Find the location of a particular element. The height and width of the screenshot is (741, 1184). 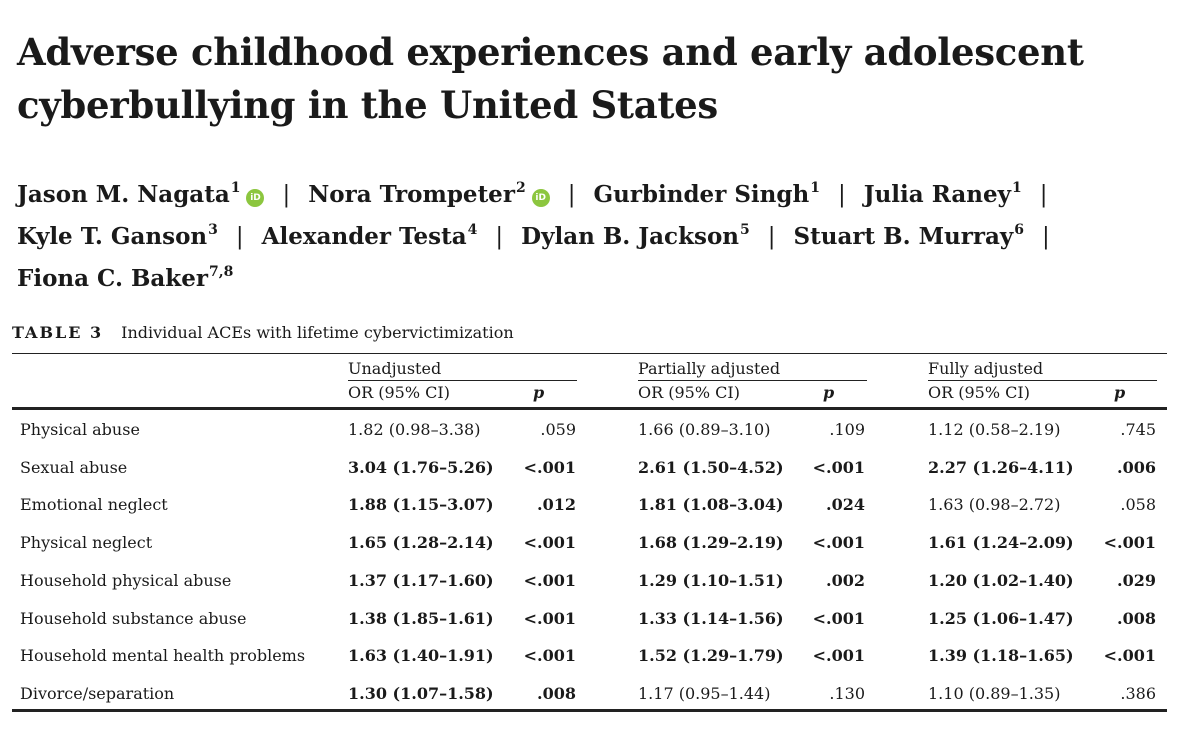

p-value-cell: .059 is located at coordinates (558, 429).